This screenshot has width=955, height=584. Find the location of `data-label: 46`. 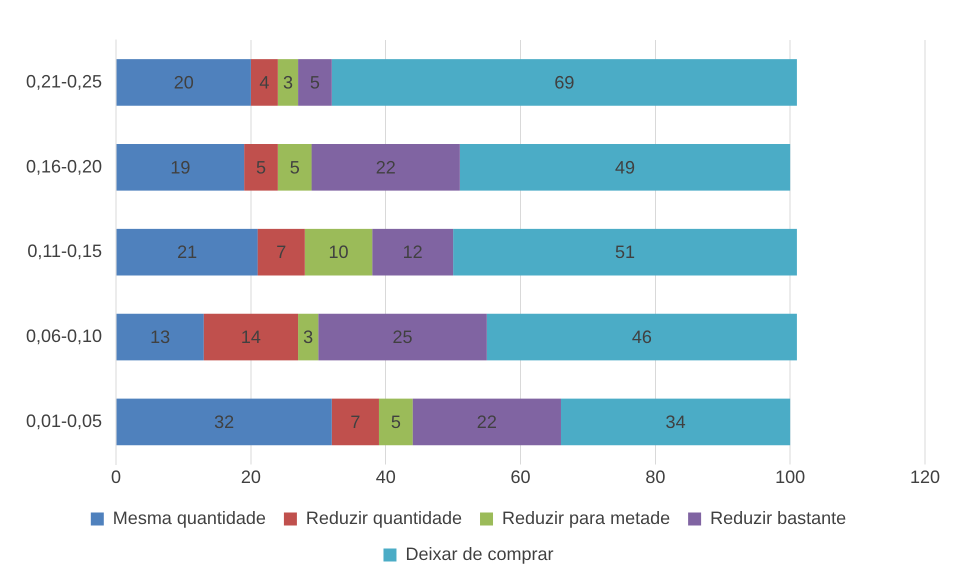

data-label: 46 is located at coordinates (642, 337).